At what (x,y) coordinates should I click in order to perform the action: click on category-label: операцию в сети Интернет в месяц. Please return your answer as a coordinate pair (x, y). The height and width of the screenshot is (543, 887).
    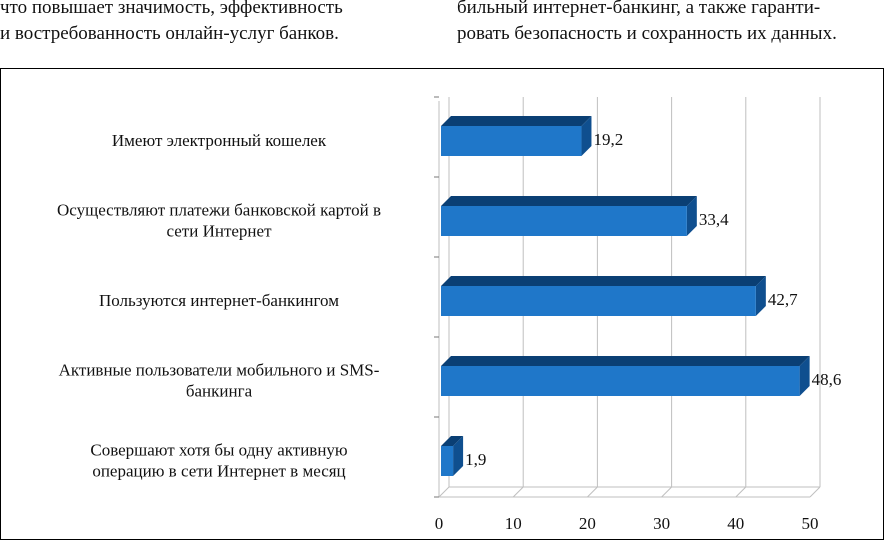
    Looking at the image, I should click on (218, 471).